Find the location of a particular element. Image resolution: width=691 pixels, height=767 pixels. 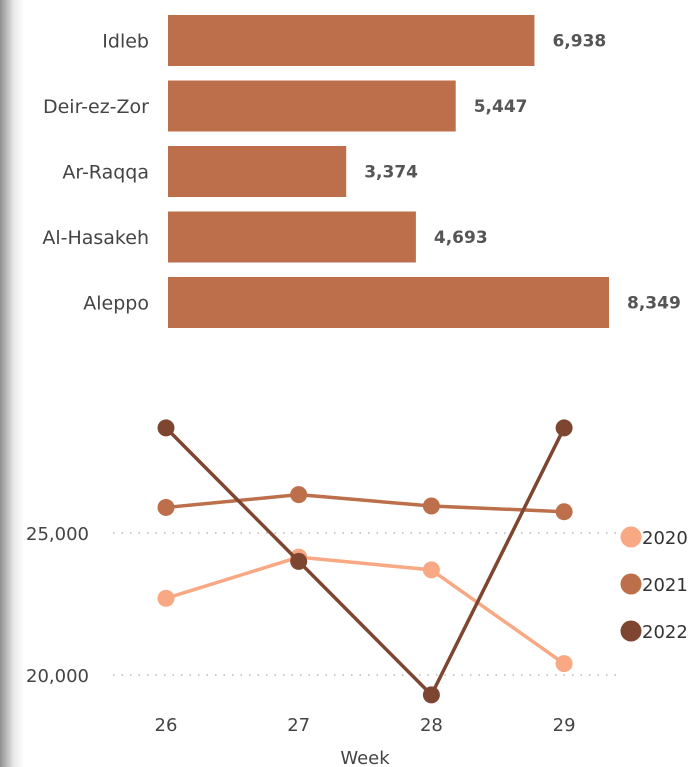

series-line-2020 is located at coordinates (365, 610).